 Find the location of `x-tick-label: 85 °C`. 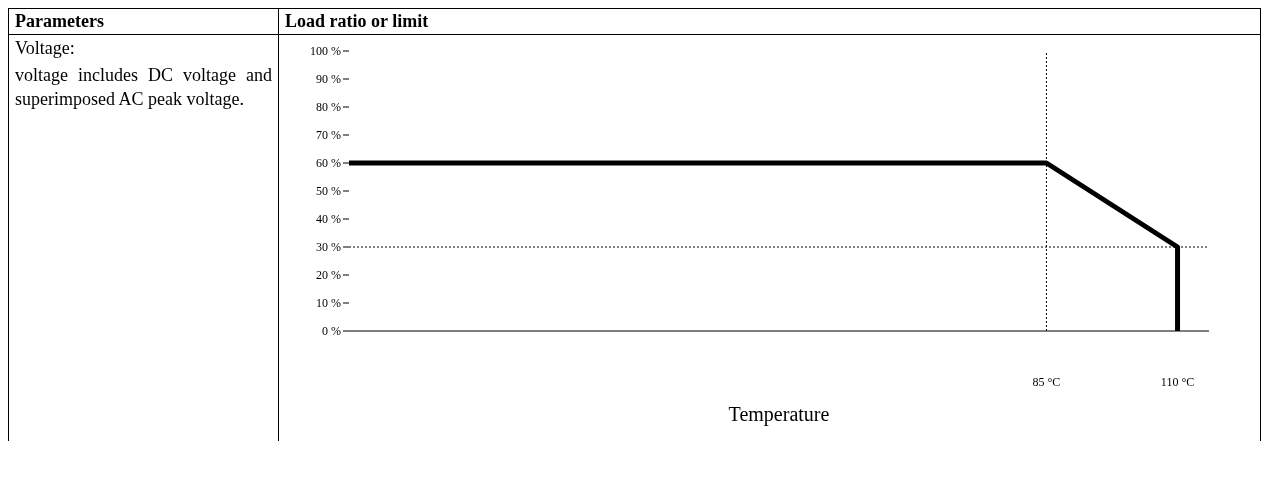

x-tick-label: 85 °C is located at coordinates (1046, 381).